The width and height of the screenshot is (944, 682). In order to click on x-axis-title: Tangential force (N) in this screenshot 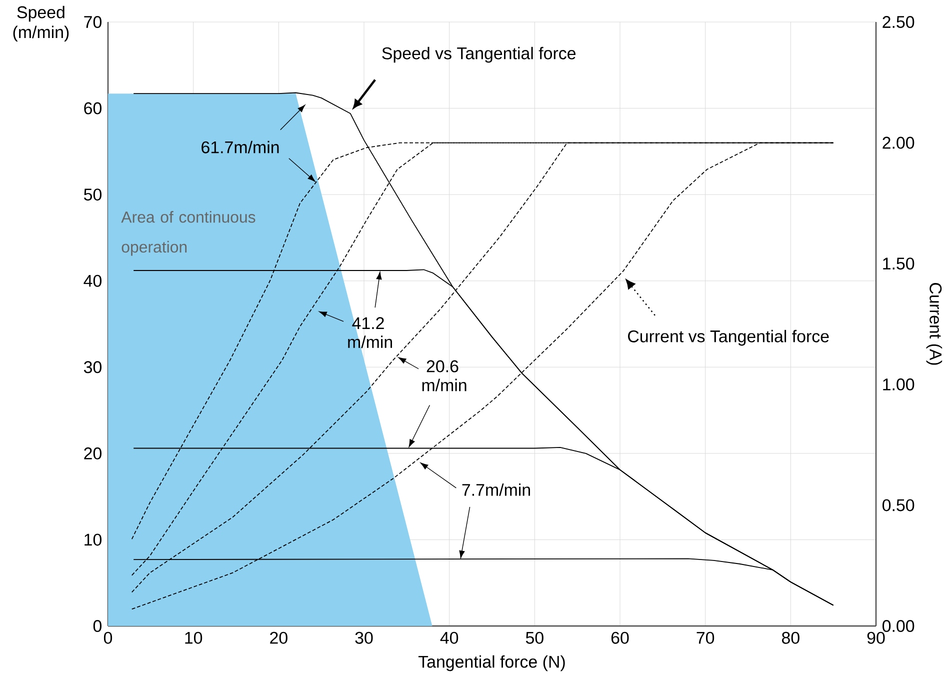, I will do `click(491, 663)`.